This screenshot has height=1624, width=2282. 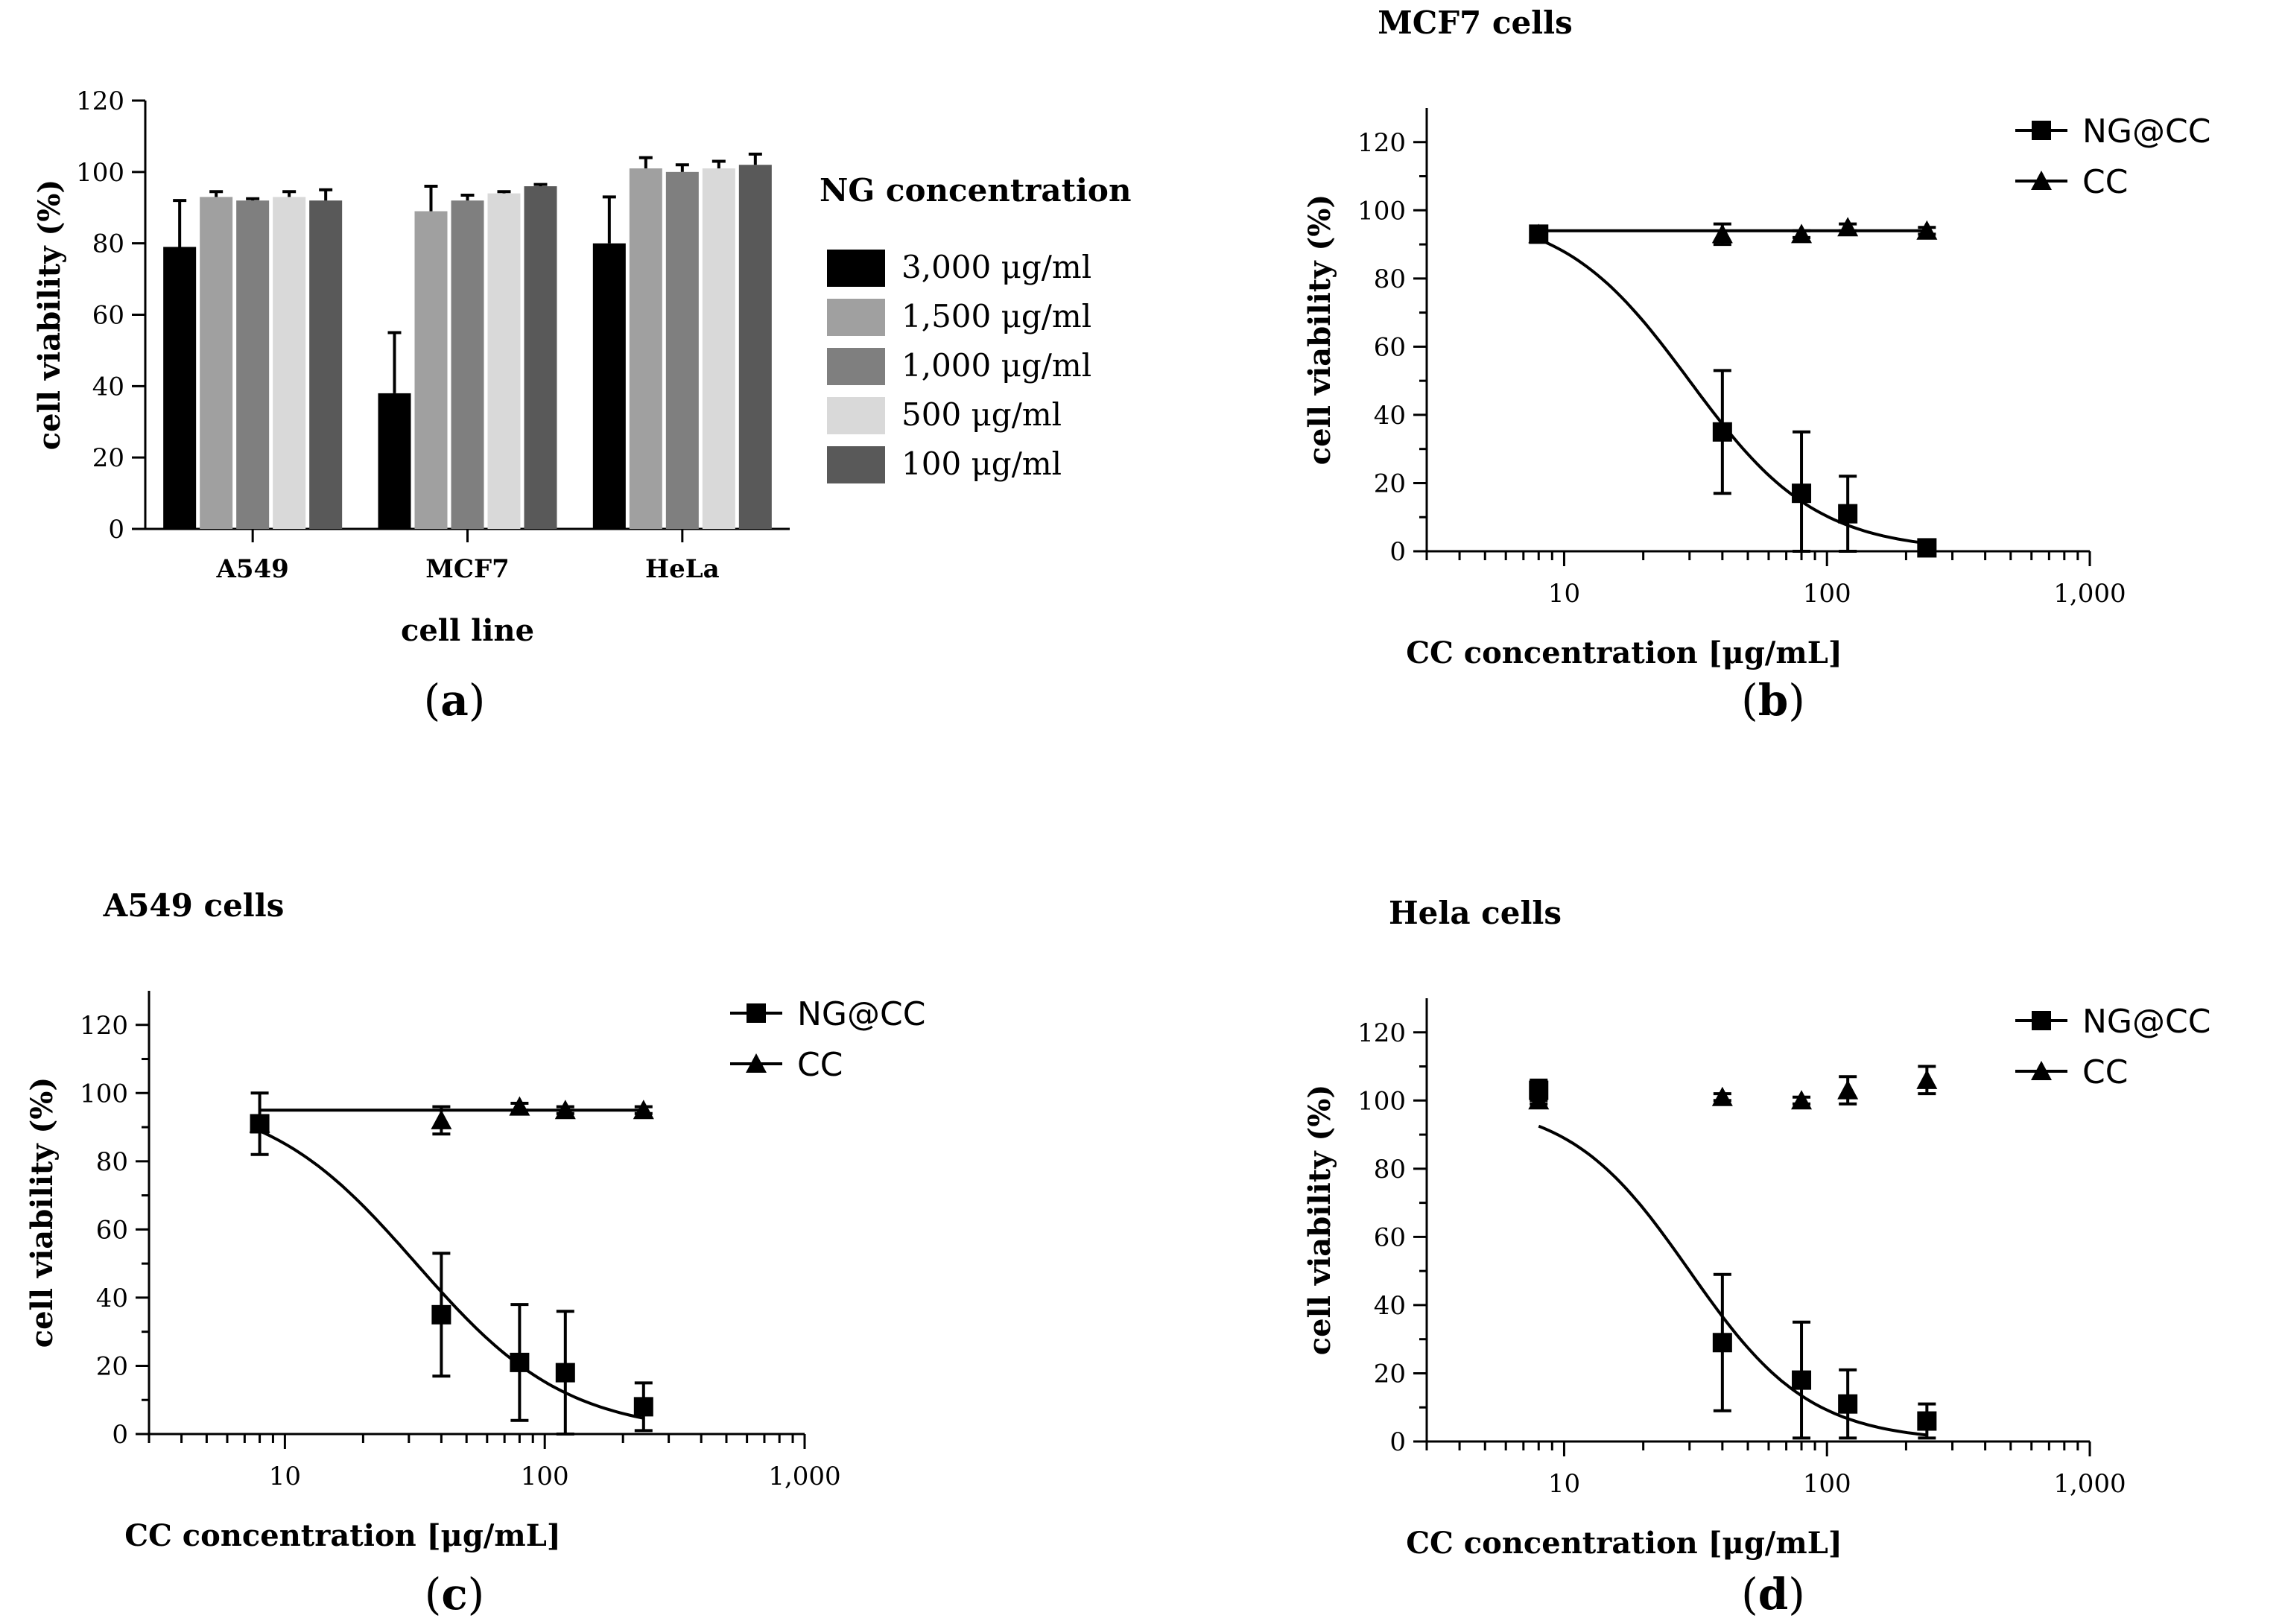 What do you see at coordinates (981, 464) in the screenshot?
I see `legend-label: 100 μg/ml` at bounding box center [981, 464].